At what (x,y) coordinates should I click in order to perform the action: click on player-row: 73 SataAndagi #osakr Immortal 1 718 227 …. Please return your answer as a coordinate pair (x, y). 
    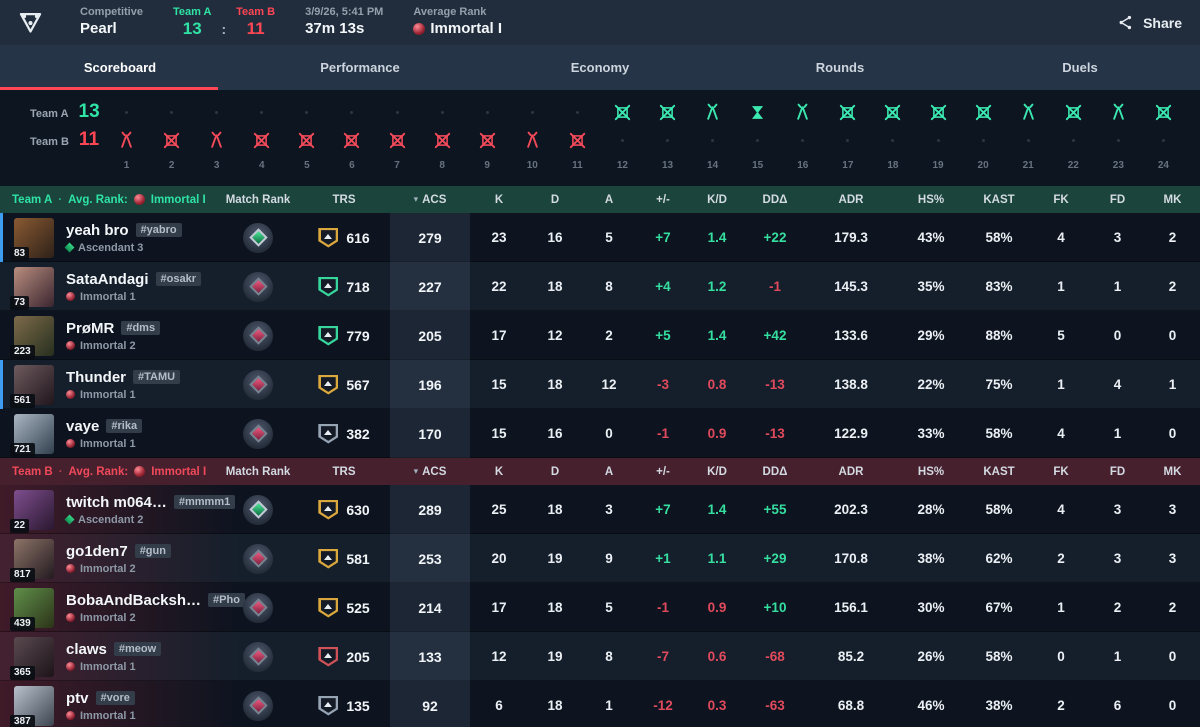
    Looking at the image, I should click on (600, 286).